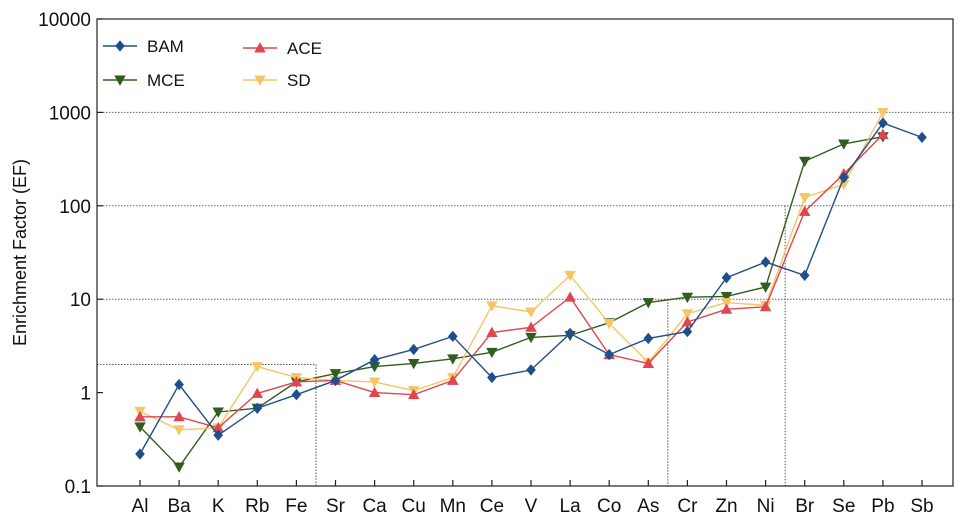 The height and width of the screenshot is (520, 960). I want to click on x-tick-label-cr: Cr, so click(687, 506).